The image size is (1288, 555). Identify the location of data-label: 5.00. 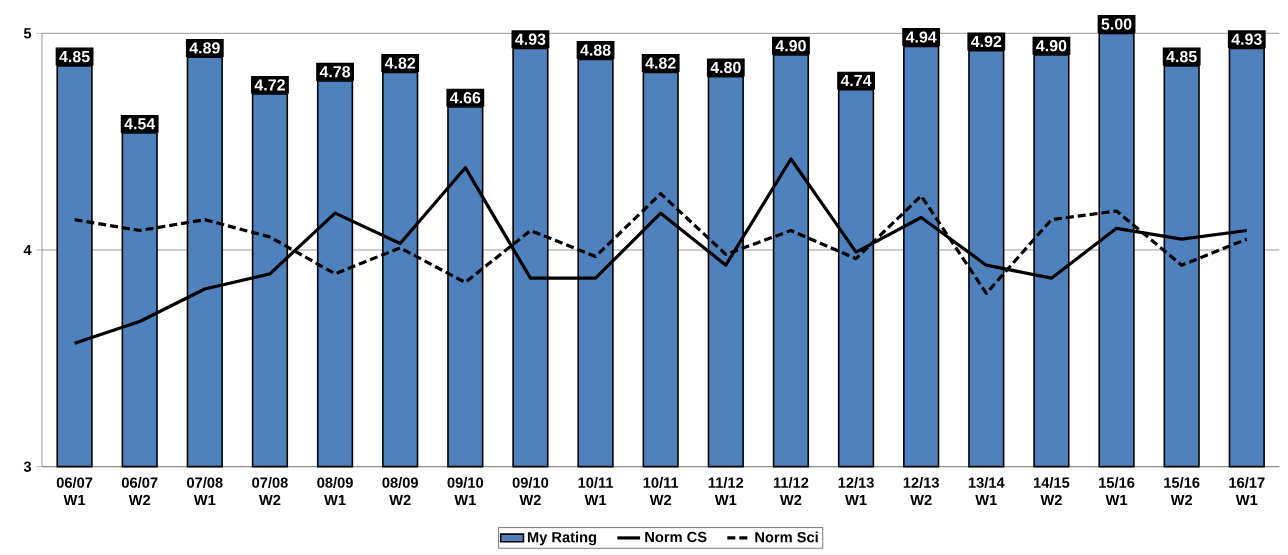
(1116, 24).